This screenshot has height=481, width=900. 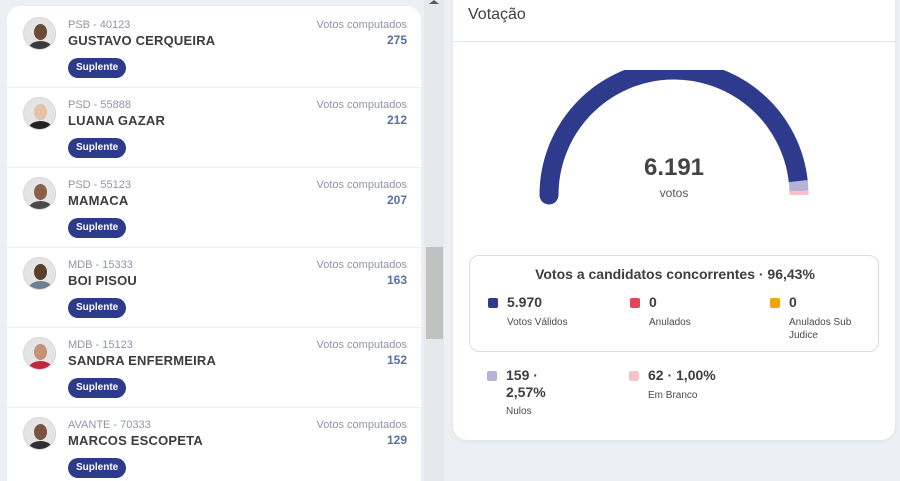 I want to click on panel-title: Votação, so click(x=497, y=14).